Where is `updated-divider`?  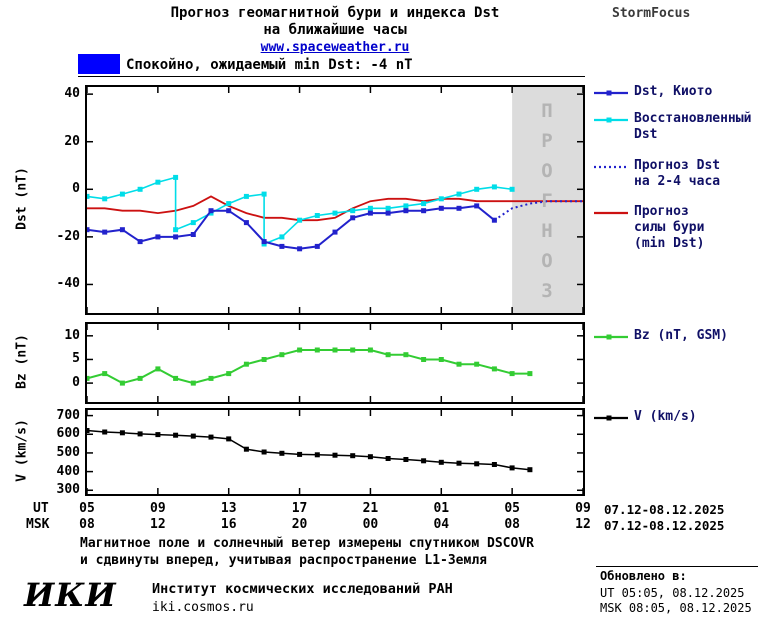
updated-divider is located at coordinates (677, 566).